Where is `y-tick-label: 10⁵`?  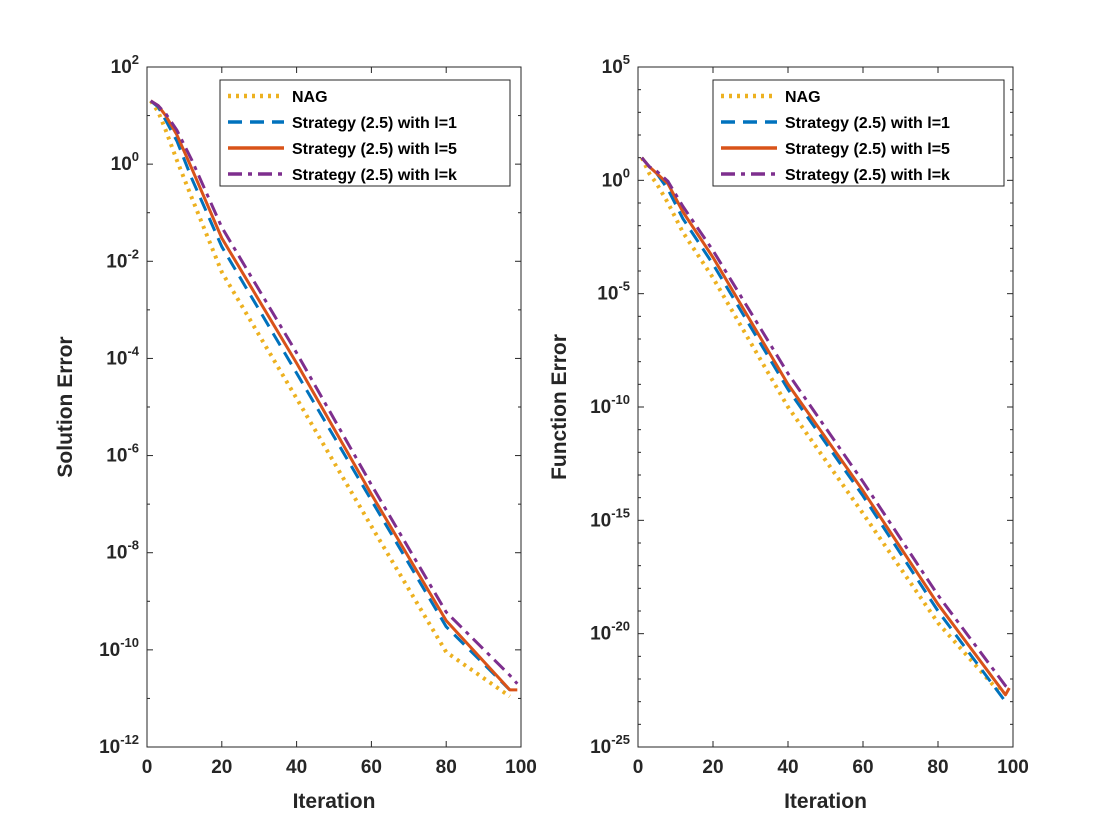 y-tick-label: 10⁵ is located at coordinates (616, 65).